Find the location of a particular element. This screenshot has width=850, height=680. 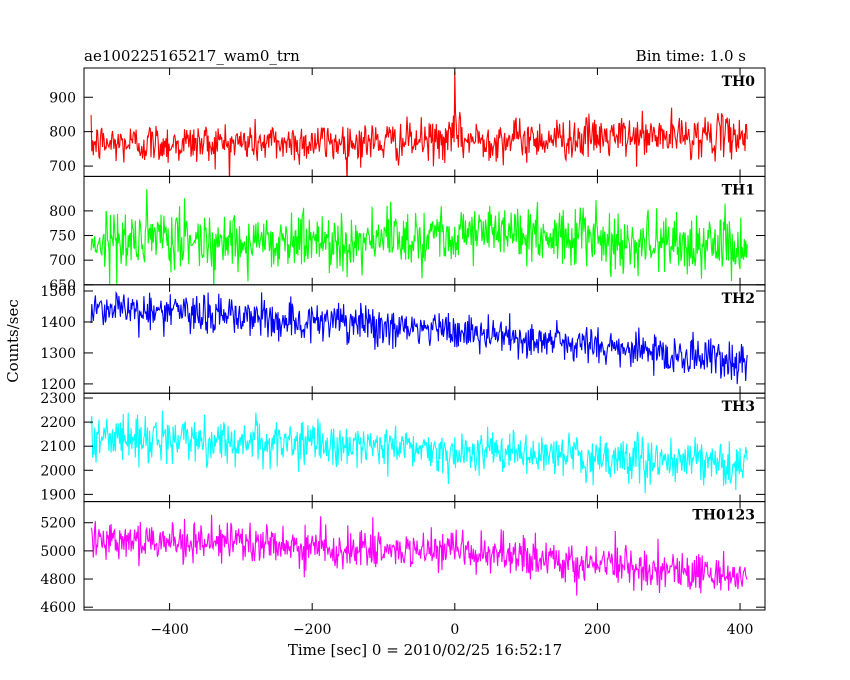

y-tick-label: 1400 is located at coordinates (58, 323).